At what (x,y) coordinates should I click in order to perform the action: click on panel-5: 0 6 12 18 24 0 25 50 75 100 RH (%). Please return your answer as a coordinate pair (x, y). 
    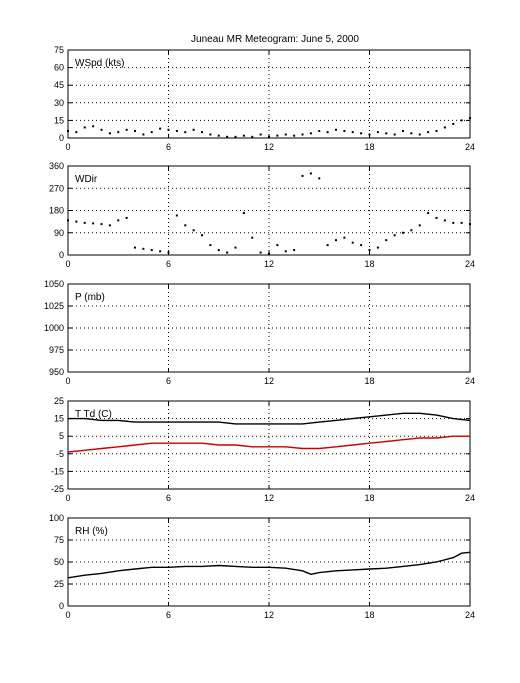
    Looking at the image, I should click on (262, 566).